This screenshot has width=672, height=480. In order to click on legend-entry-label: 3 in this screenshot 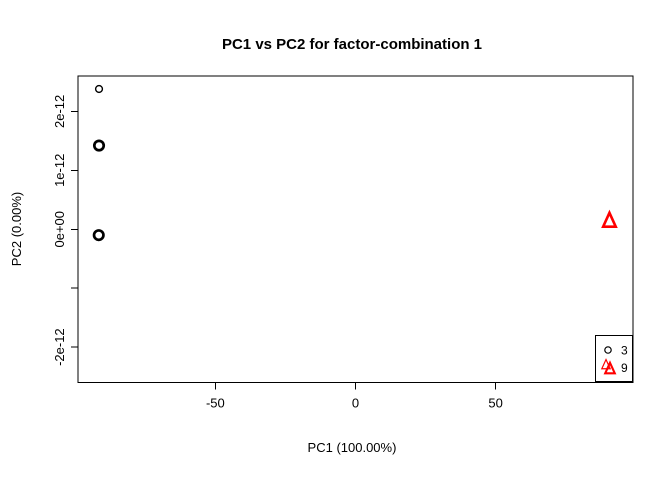, I will do `click(624, 351)`.